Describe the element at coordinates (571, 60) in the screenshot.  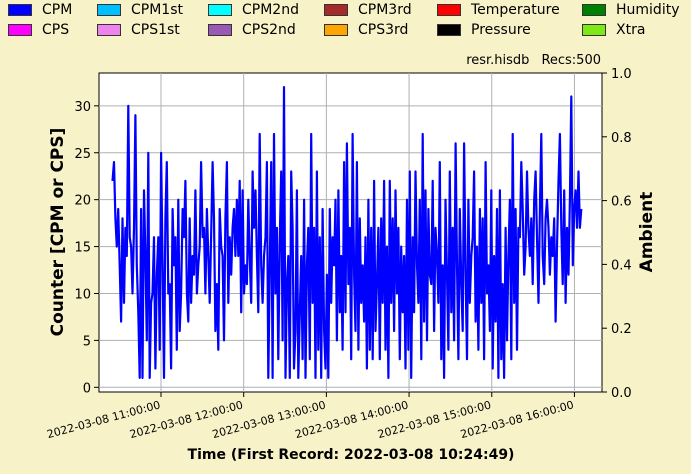
I see `info-records: Recs:500` at that location.